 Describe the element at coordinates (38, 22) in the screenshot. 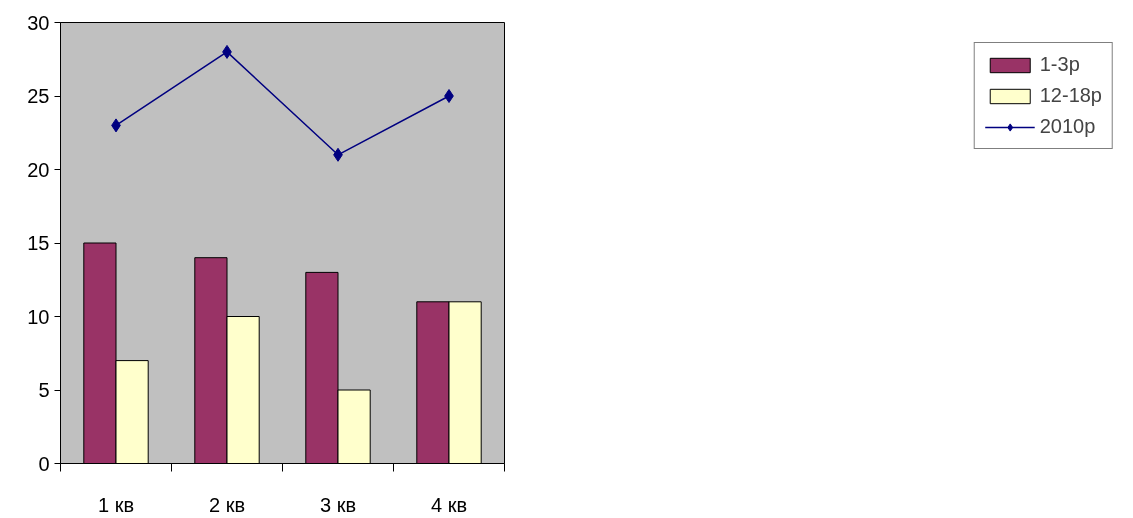

I see `y-tick-label: 30` at that location.